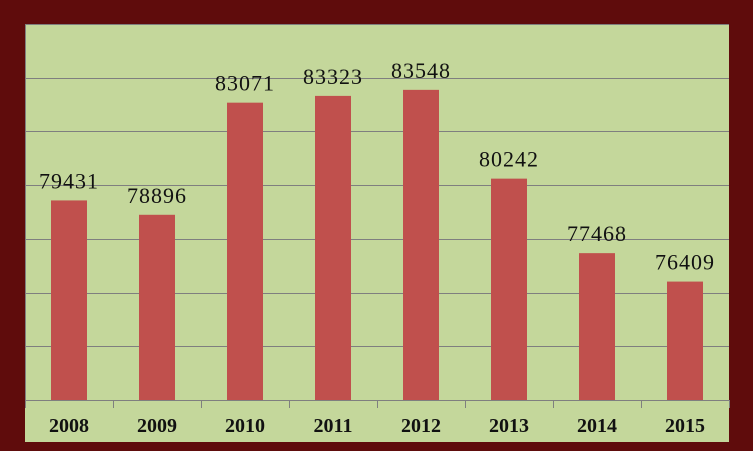 This screenshot has width=753, height=451. Describe the element at coordinates (597, 426) in the screenshot. I see `x-tick-label-2014: 2014` at that location.